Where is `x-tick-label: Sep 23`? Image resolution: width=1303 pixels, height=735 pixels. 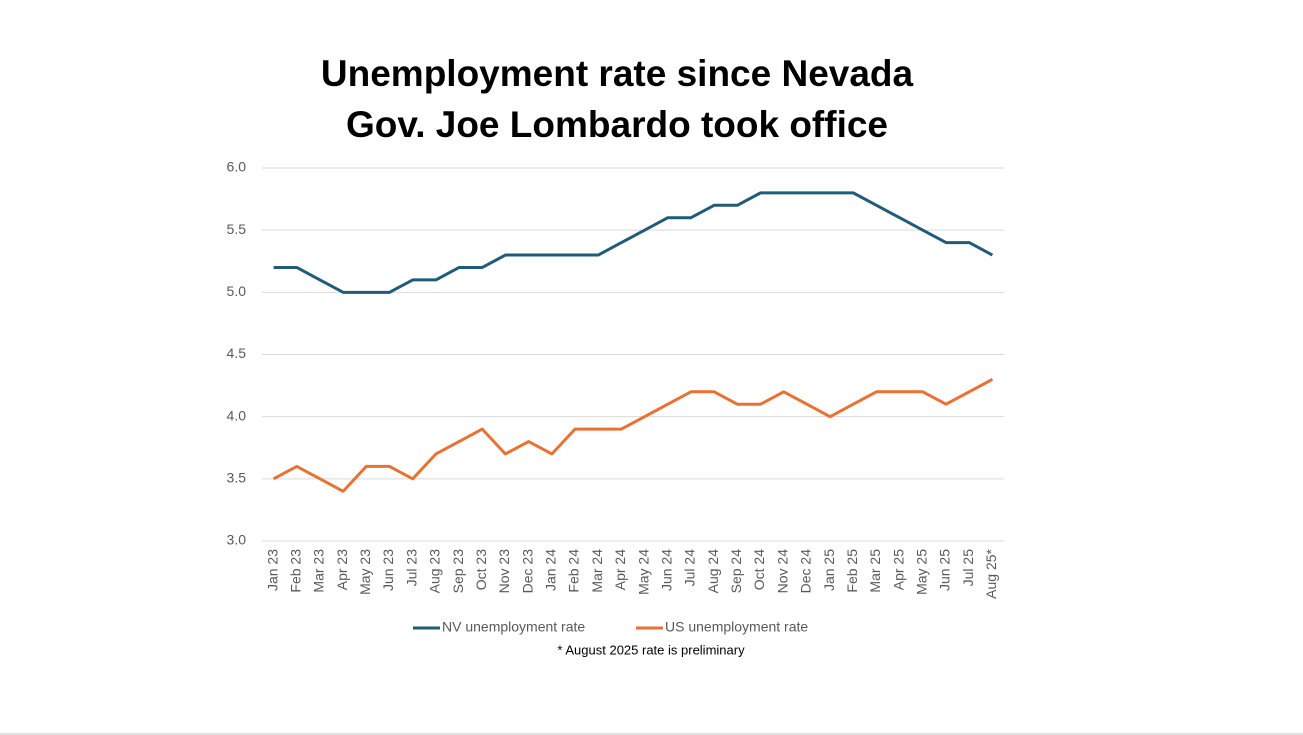 x-tick-label: Sep 23 is located at coordinates (458, 571).